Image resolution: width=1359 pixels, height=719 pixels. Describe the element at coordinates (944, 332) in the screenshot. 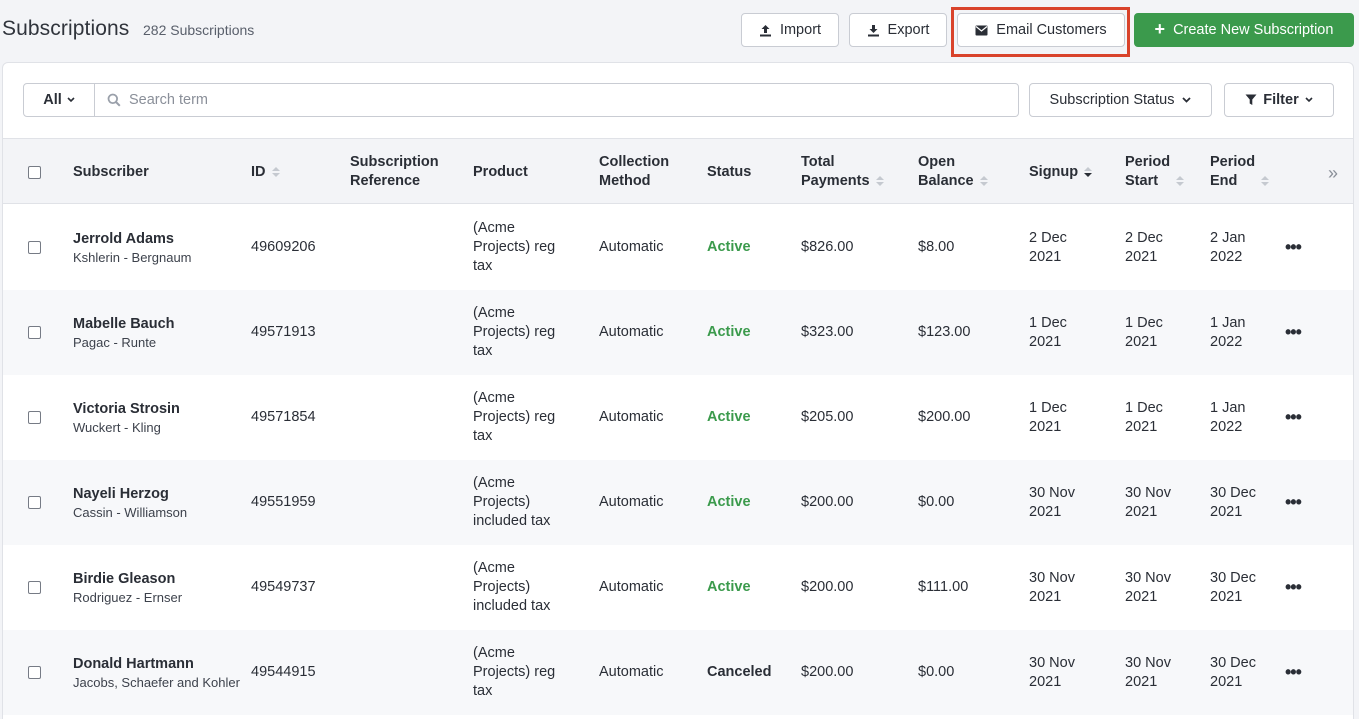

I see `open-balance-cell: $123.00` at that location.